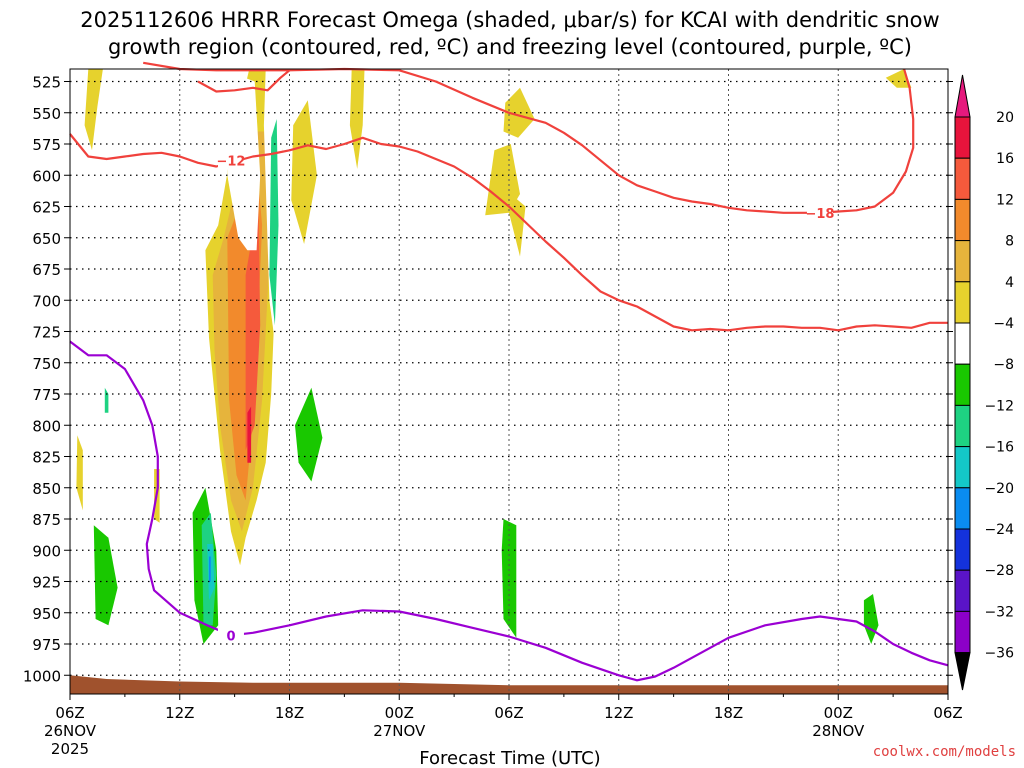 The height and width of the screenshot is (768, 1024). Describe the element at coordinates (999, 530) in the screenshot. I see `colorbar-label-10: −24` at that location.